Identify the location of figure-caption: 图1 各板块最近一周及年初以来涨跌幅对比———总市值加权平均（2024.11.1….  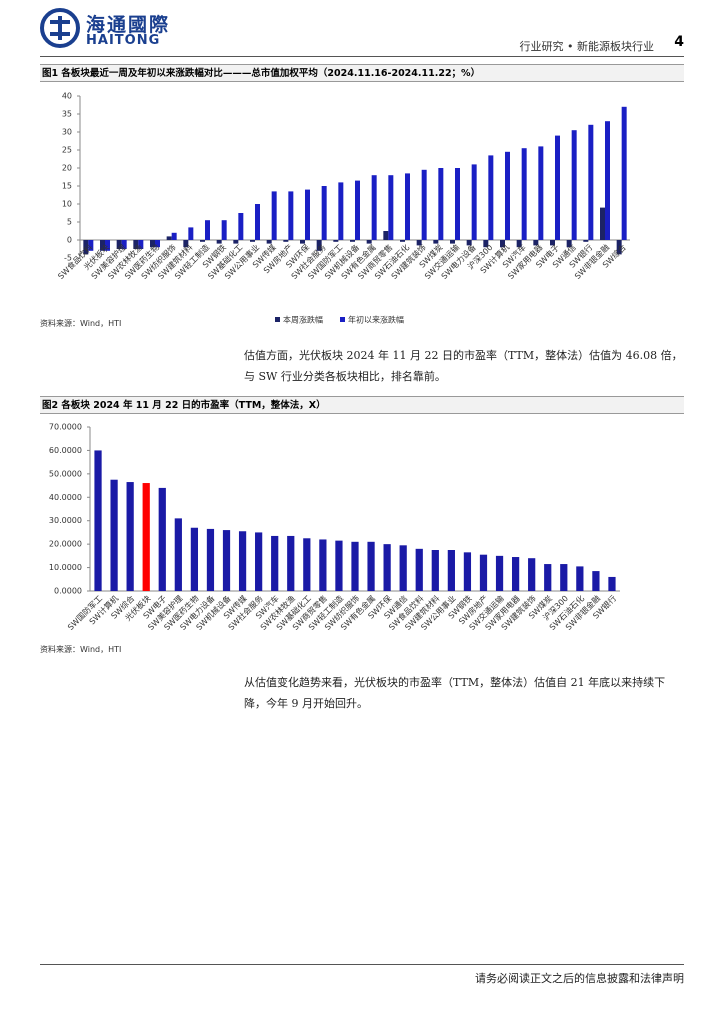
(362, 73).